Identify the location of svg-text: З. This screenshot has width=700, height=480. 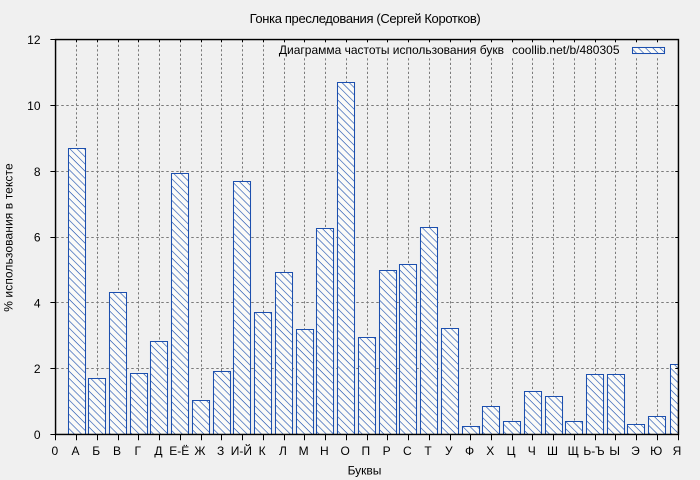
(220, 451).